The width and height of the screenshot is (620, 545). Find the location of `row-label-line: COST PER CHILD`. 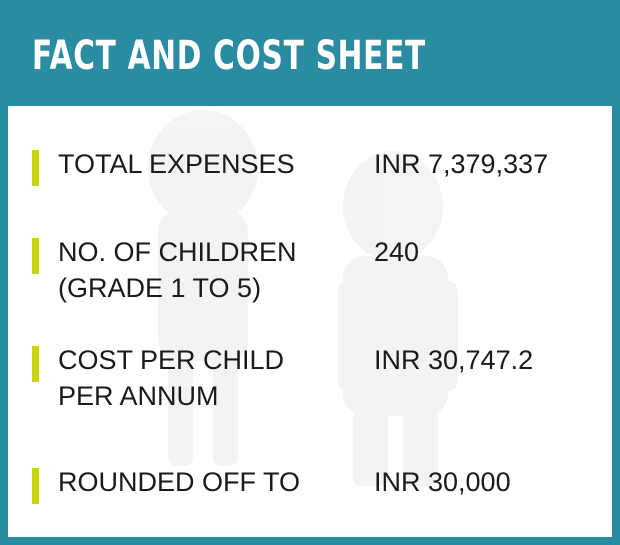

row-label-line: COST PER CHILD is located at coordinates (171, 360).